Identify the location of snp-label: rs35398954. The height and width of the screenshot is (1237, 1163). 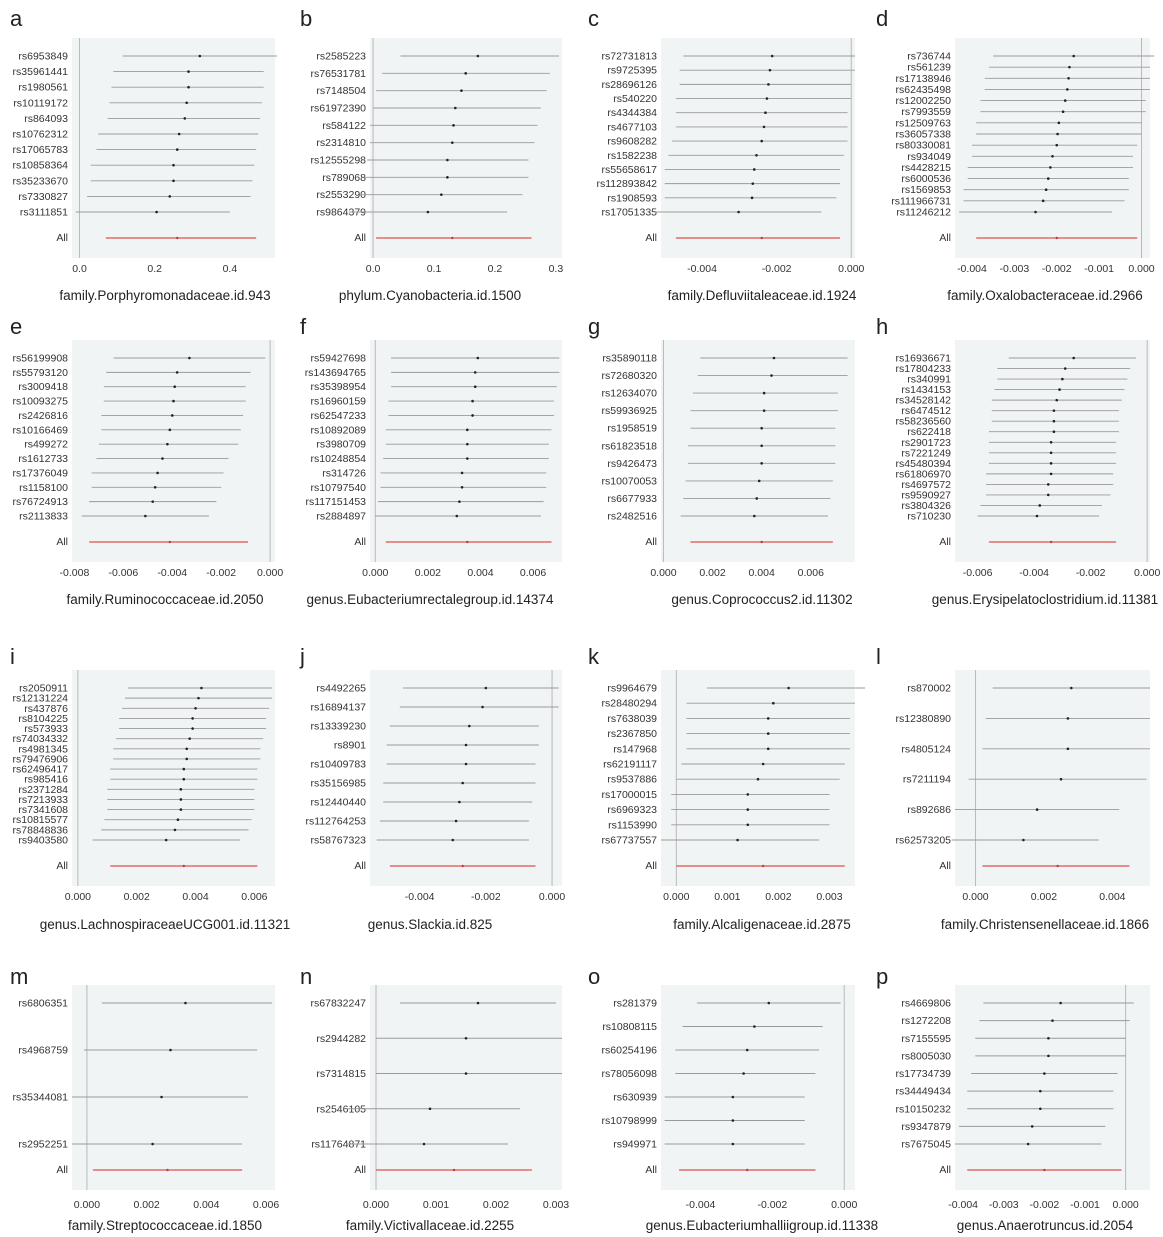
(339, 387).